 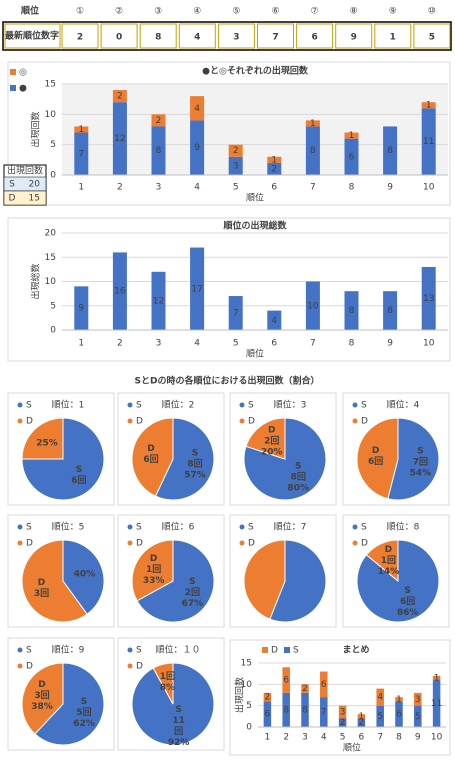 What do you see at coordinates (178, 405) in the screenshot?
I see `chart-title: 順位：2` at bounding box center [178, 405].